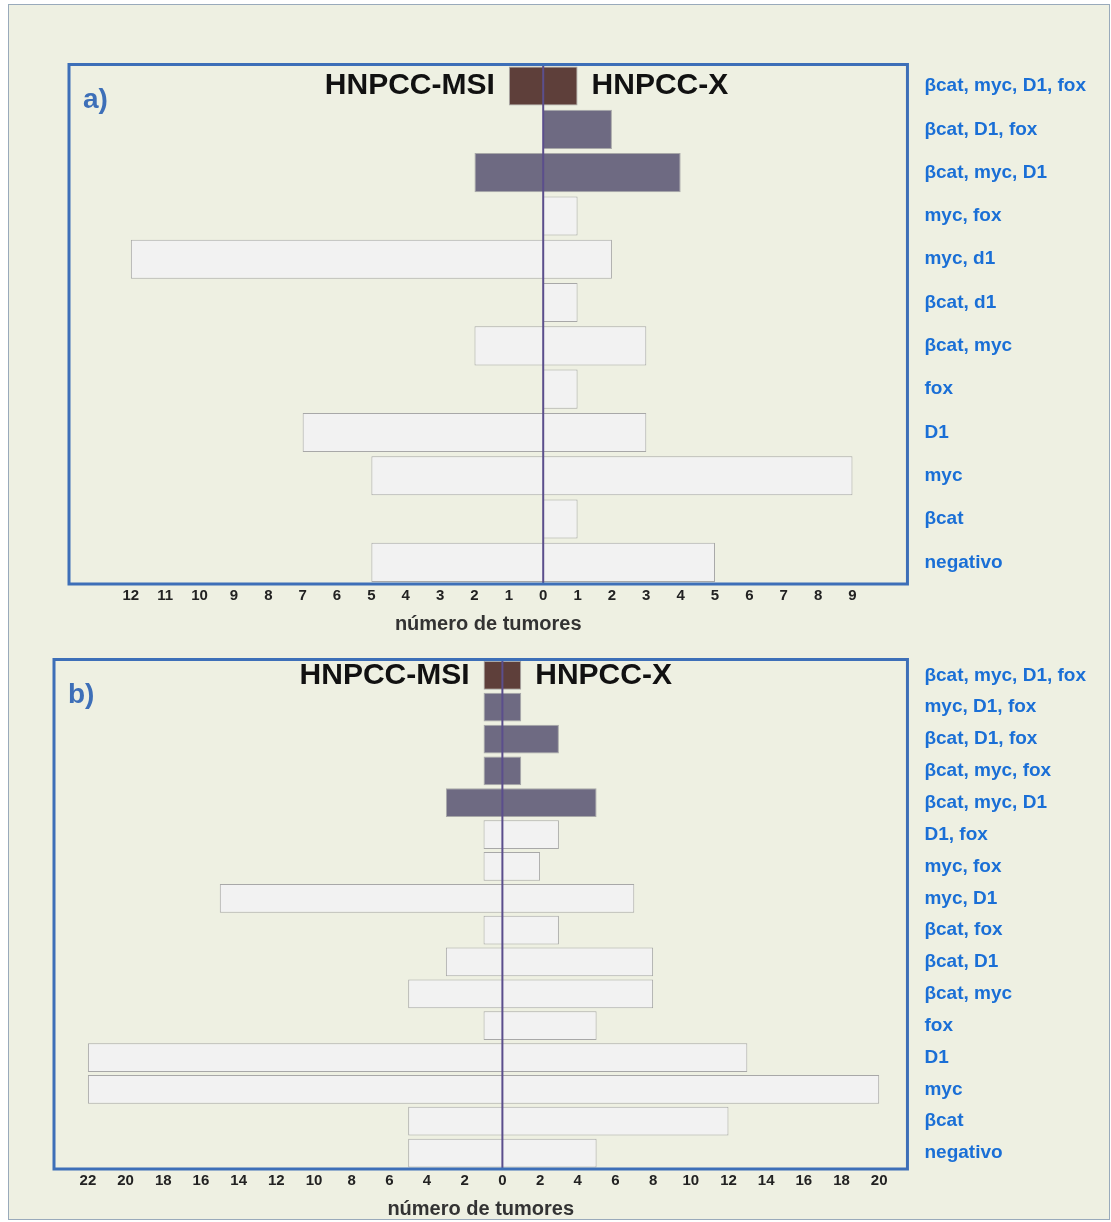 The width and height of the screenshot is (1111, 1222). What do you see at coordinates (961, 897) in the screenshot?
I see `y-tick-label: myc, D1` at bounding box center [961, 897].